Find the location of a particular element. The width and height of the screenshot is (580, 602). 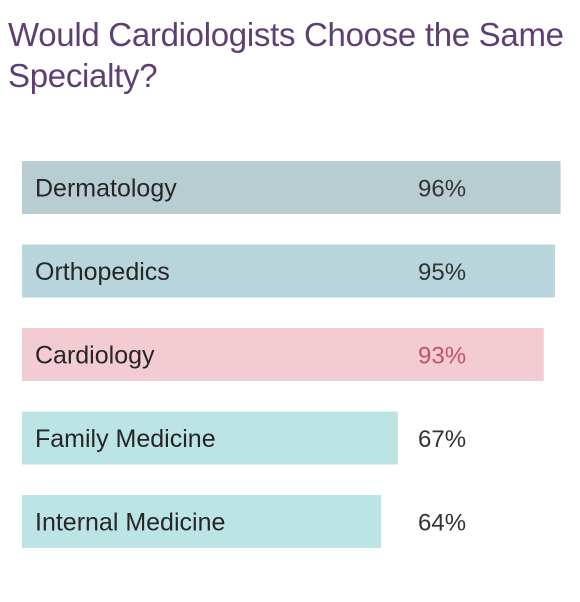

bar-group-dermatology: Dermatology 96% is located at coordinates (291, 187).